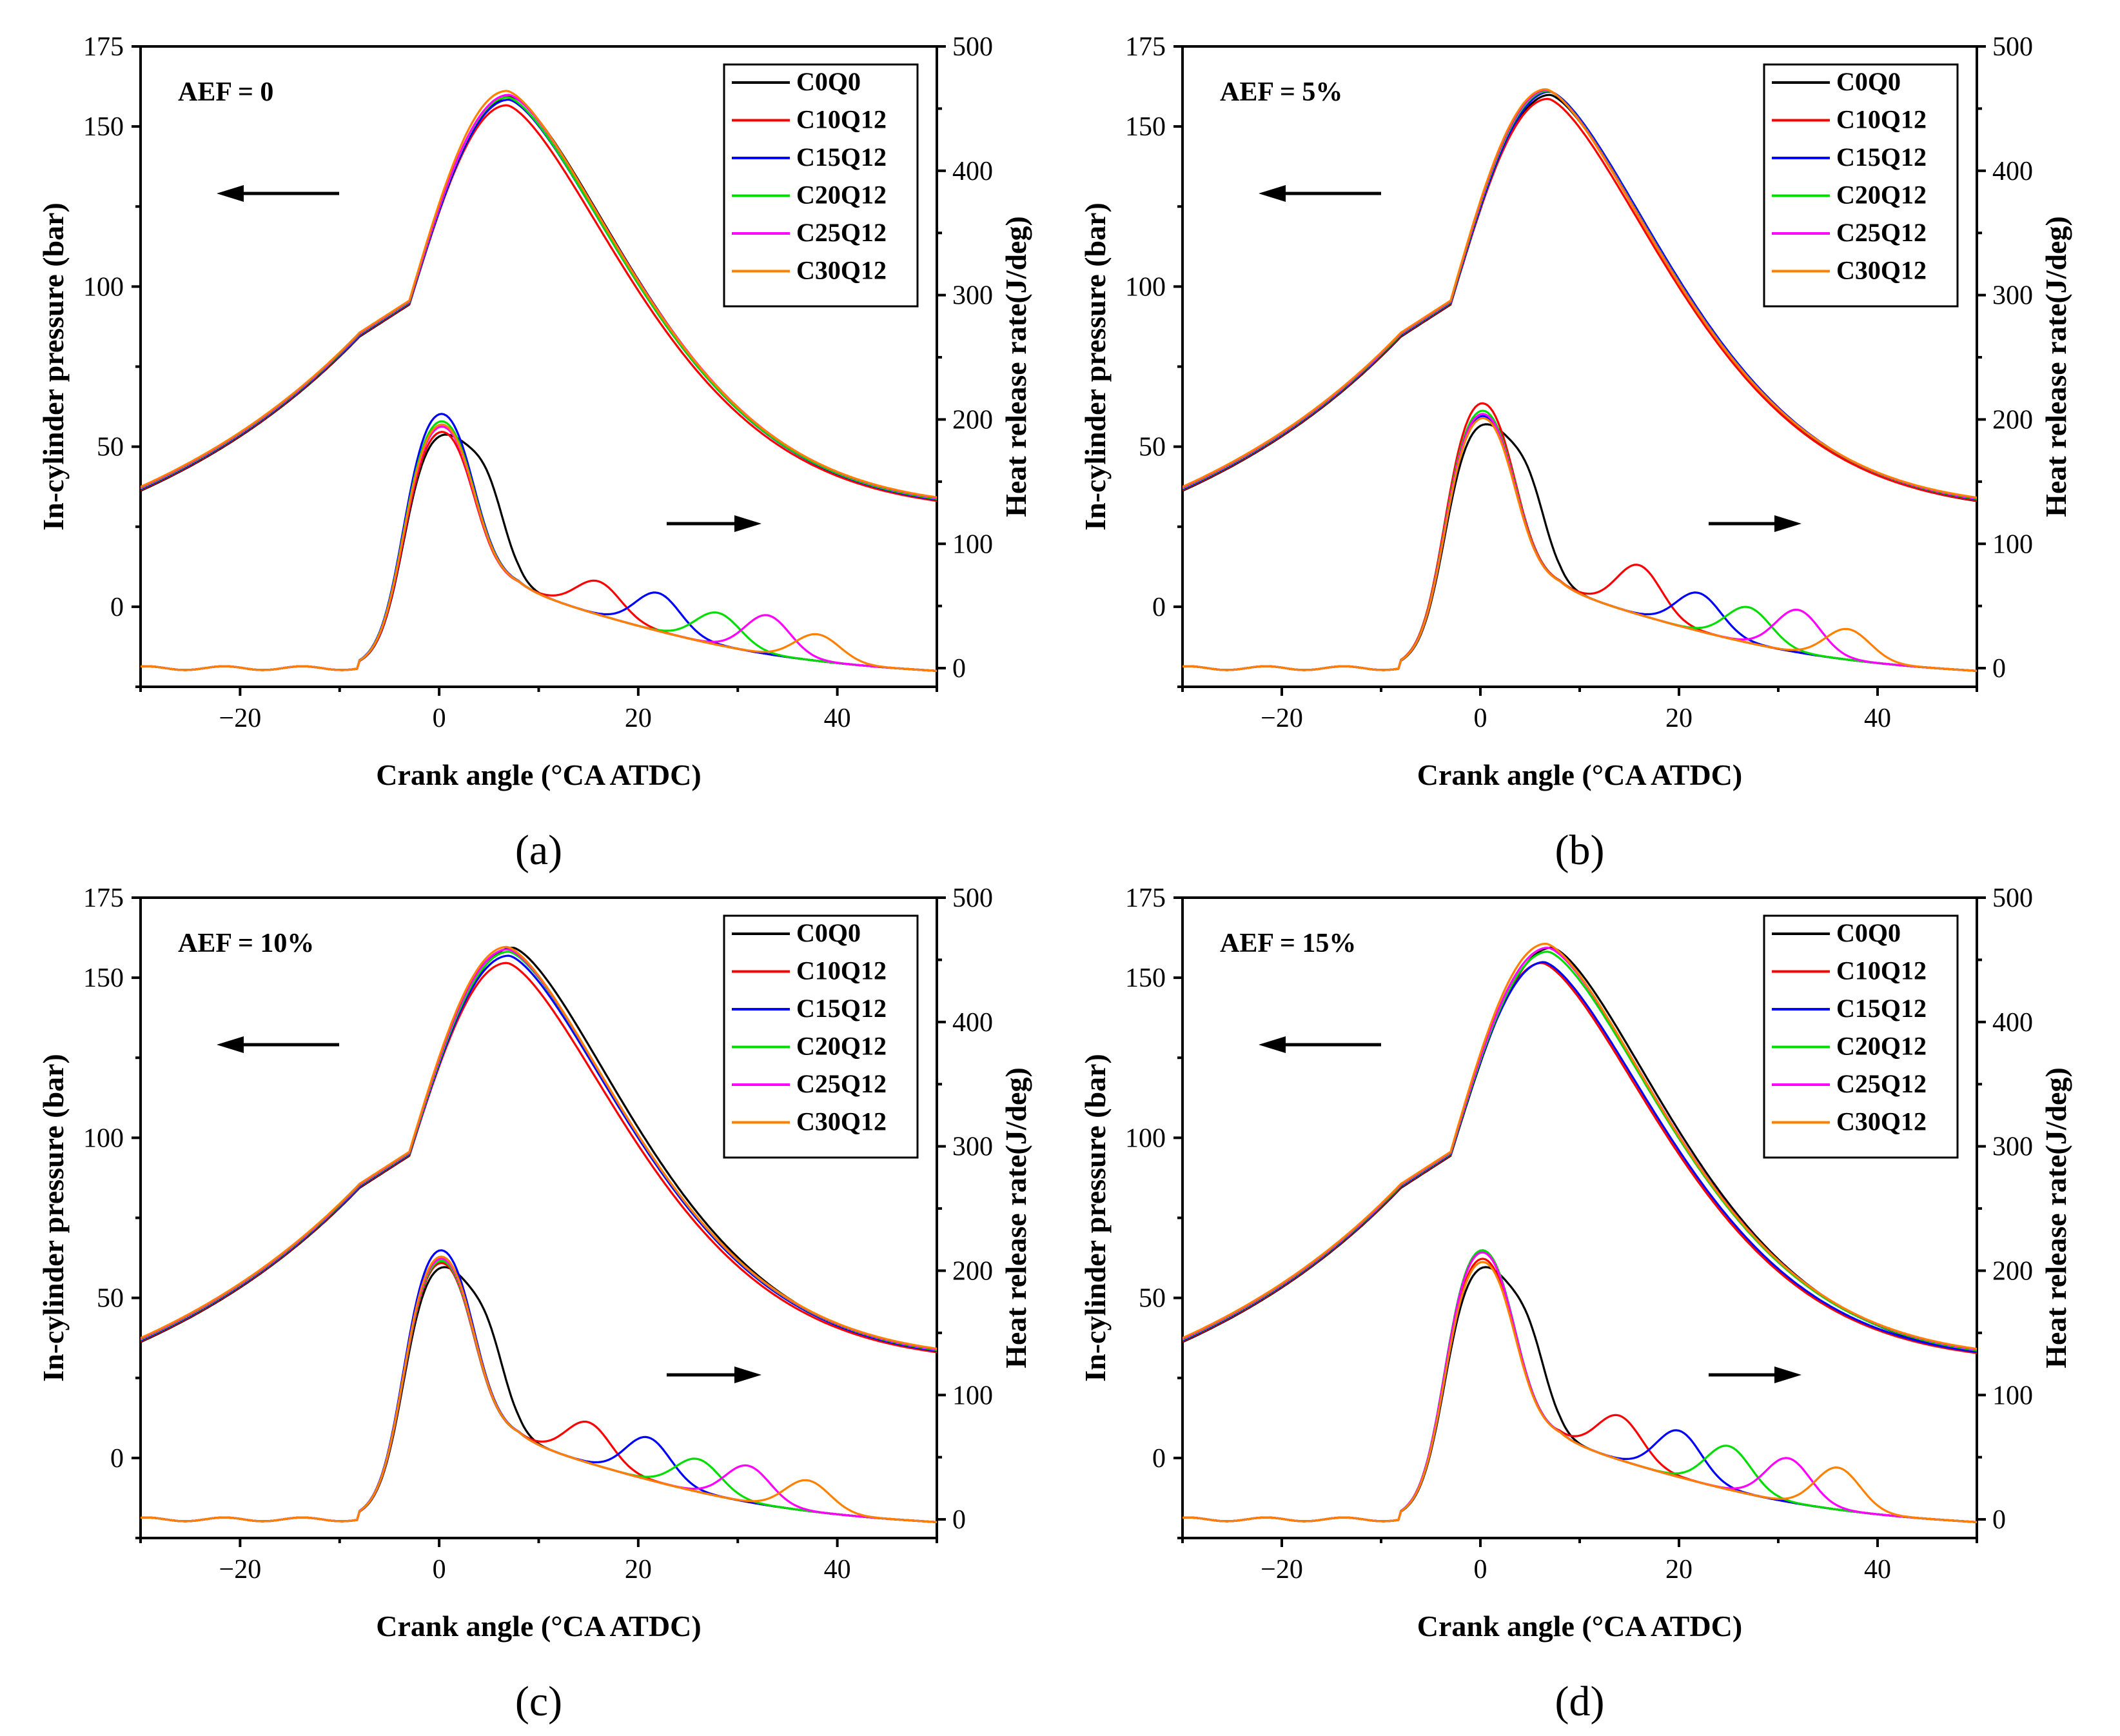 This screenshot has height=1736, width=2120. What do you see at coordinates (539, 552) in the screenshot?
I see `hrr-line-C0Q0` at bounding box center [539, 552].